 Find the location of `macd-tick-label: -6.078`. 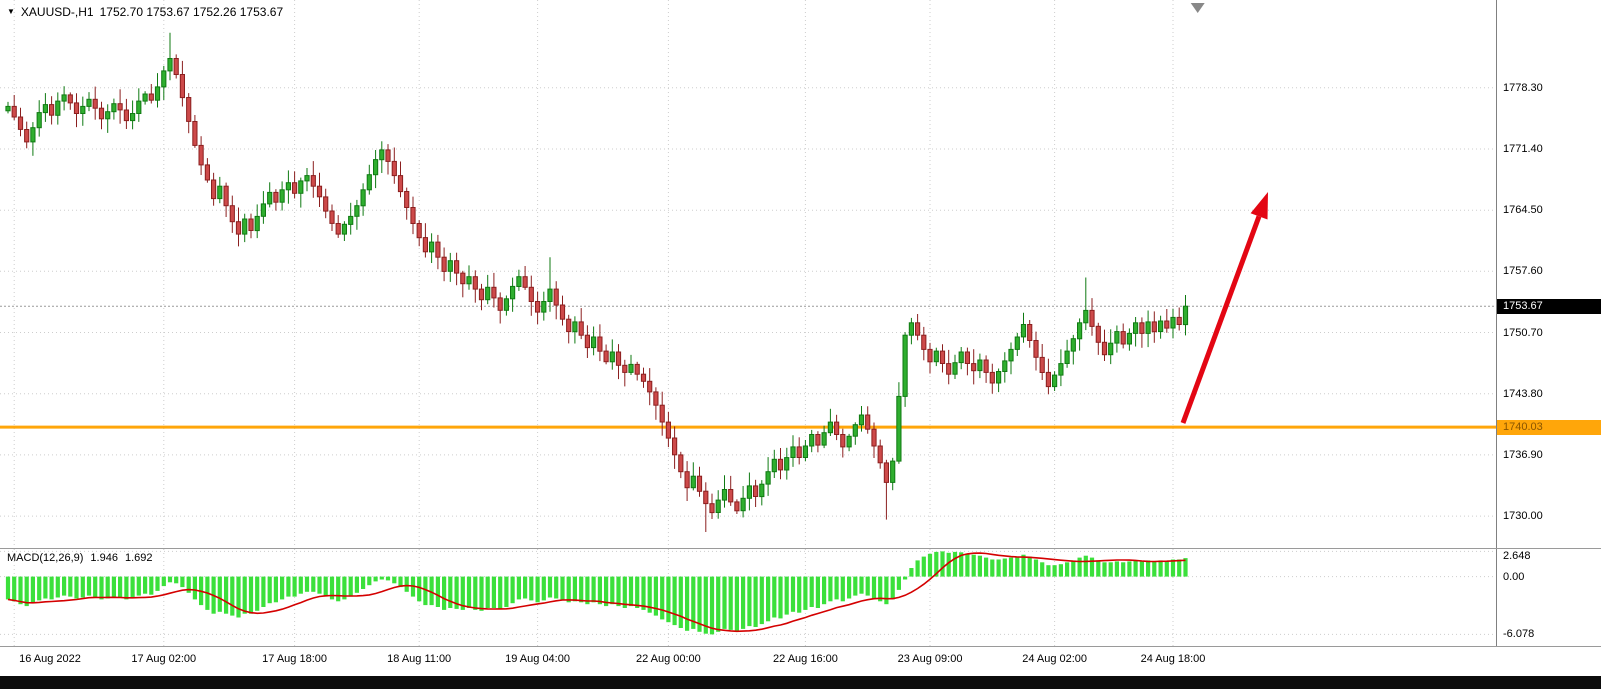

macd-tick-label: -6.078 is located at coordinates (1519, 634).